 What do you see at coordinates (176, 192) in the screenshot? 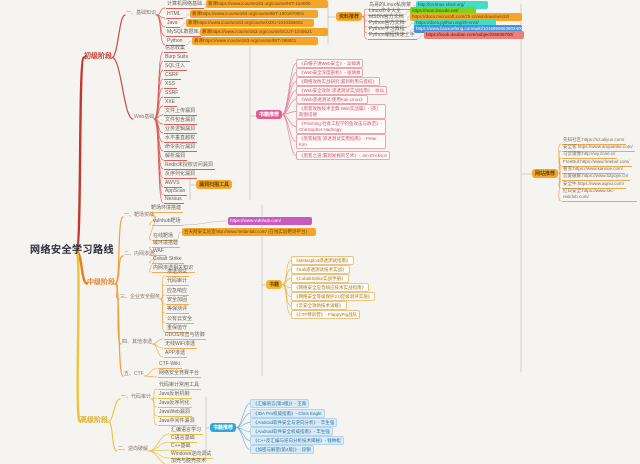
I see `leaf-appscan: AppScan` at bounding box center [176, 192].